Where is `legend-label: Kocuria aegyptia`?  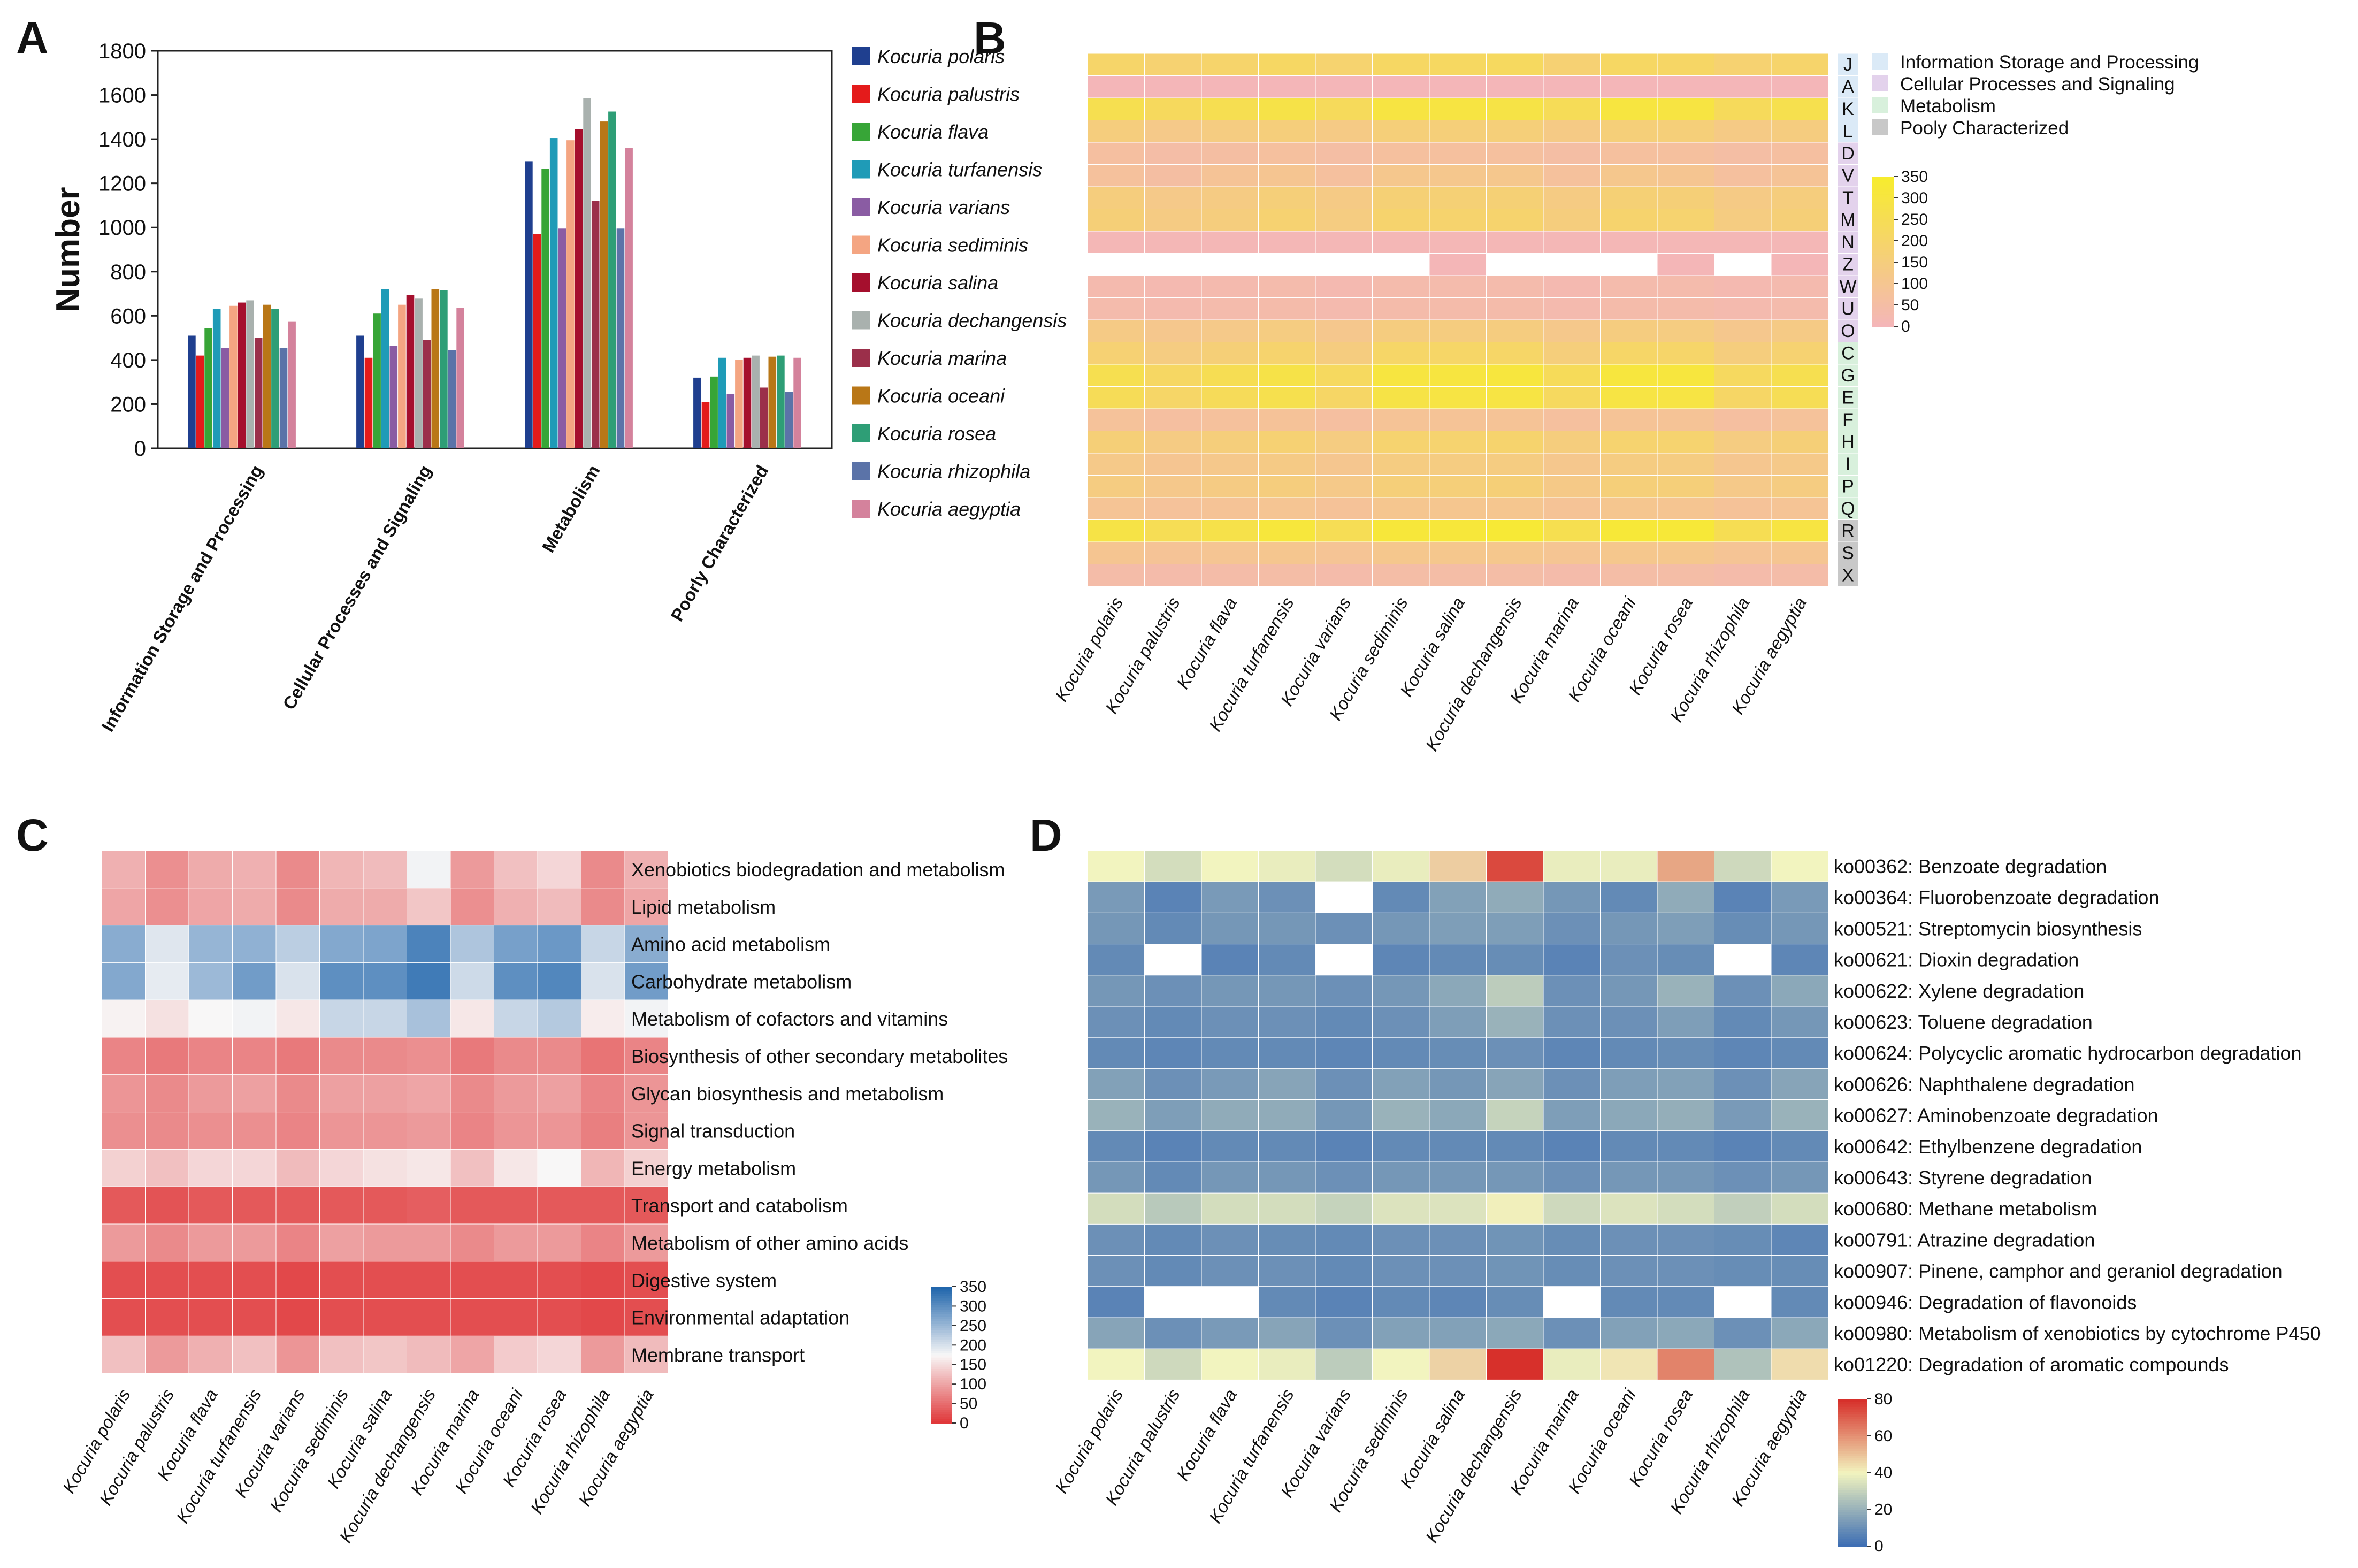 legend-label: Kocuria aegyptia is located at coordinates (949, 509).